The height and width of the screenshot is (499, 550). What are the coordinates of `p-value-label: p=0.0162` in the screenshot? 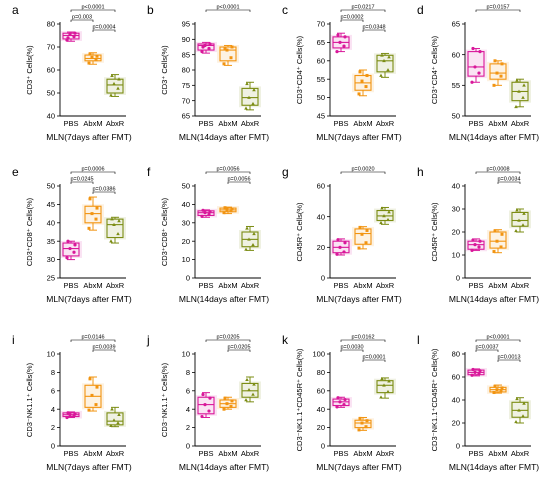 It's located at (362, 338).